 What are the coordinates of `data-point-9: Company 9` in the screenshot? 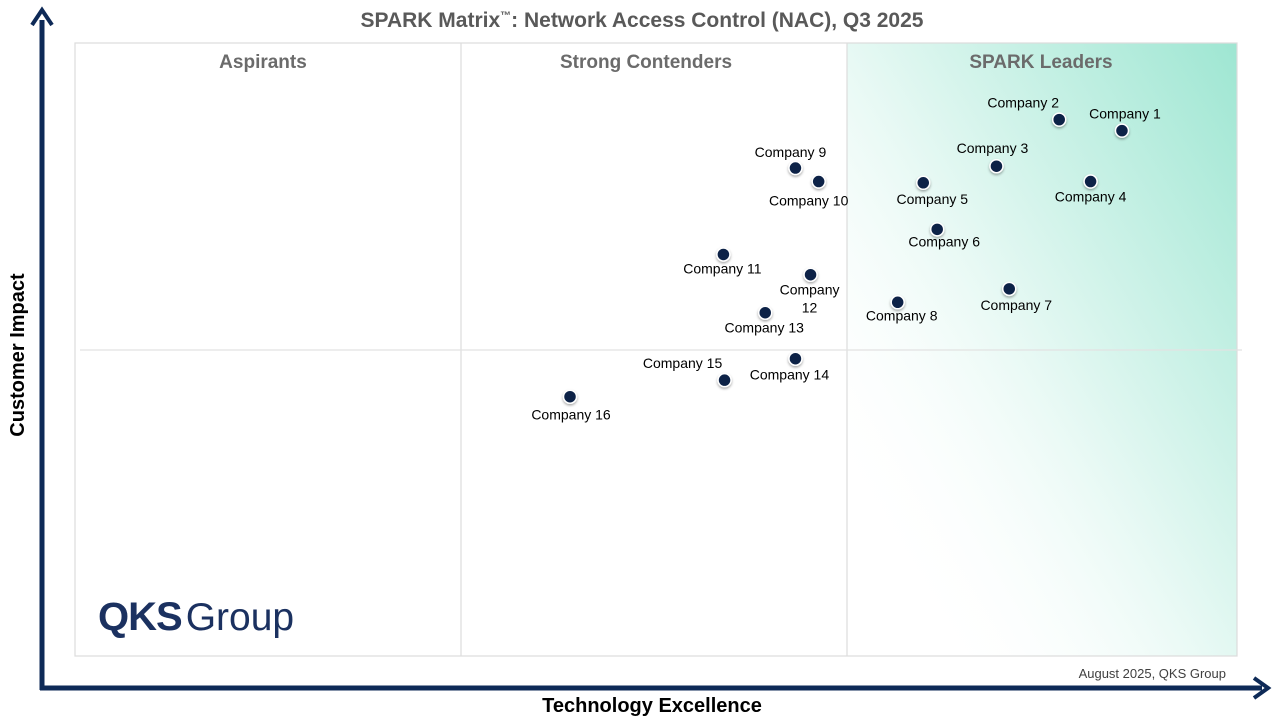 It's located at (791, 160).